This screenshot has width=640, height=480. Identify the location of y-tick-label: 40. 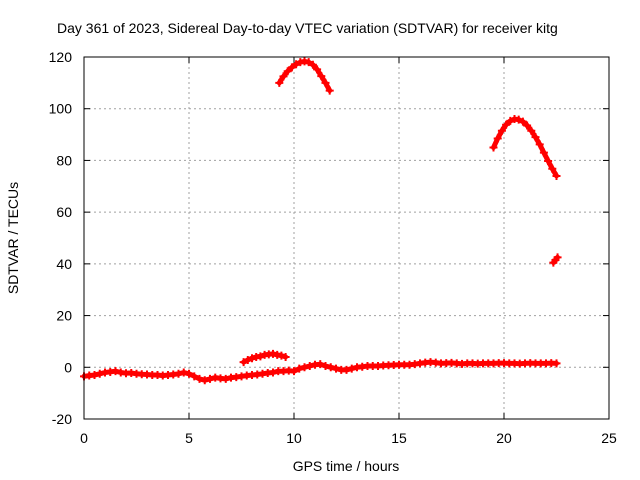
(64, 264).